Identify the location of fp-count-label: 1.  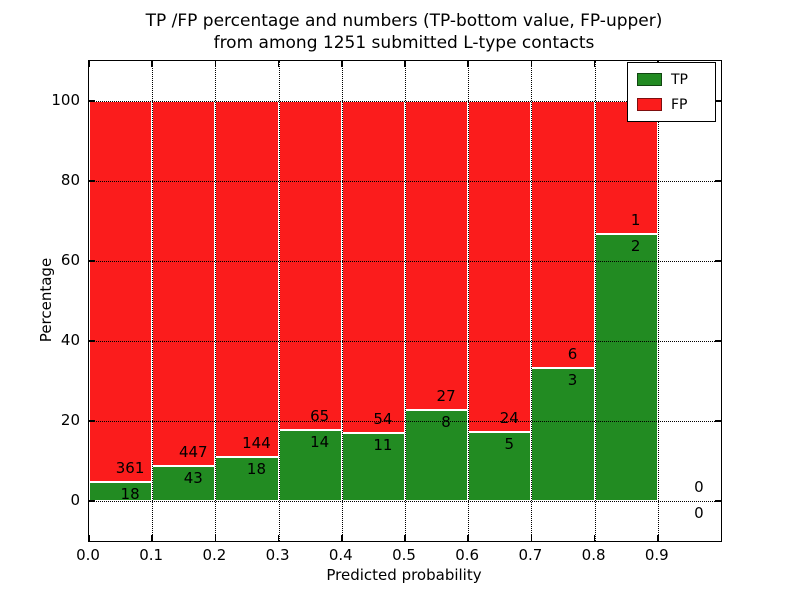
(635, 220).